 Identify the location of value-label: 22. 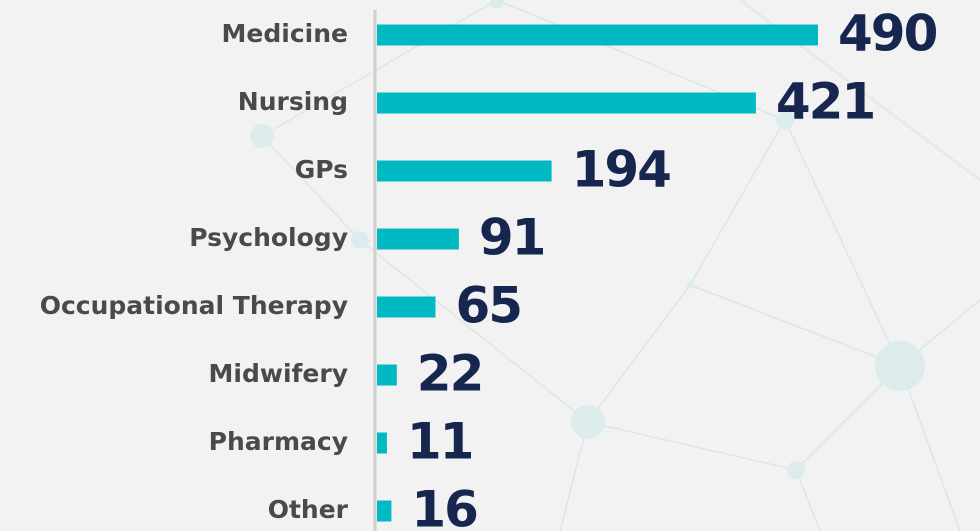
(450, 374).